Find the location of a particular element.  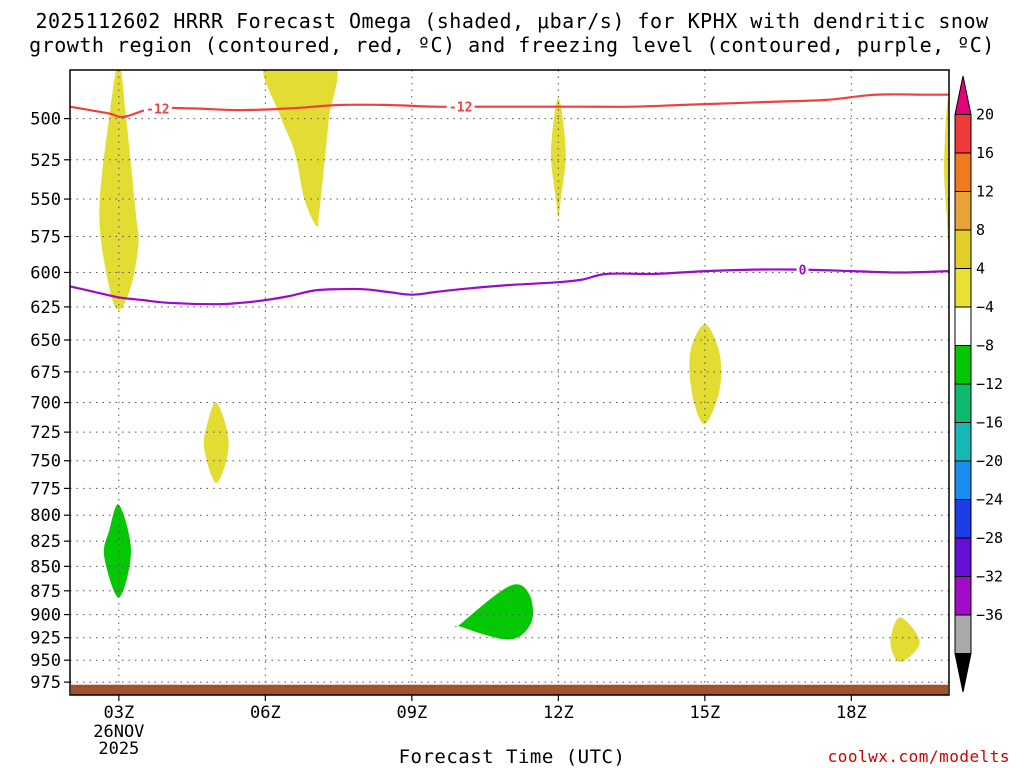

x-tick-sublabel: 26NOV is located at coordinates (118, 732).